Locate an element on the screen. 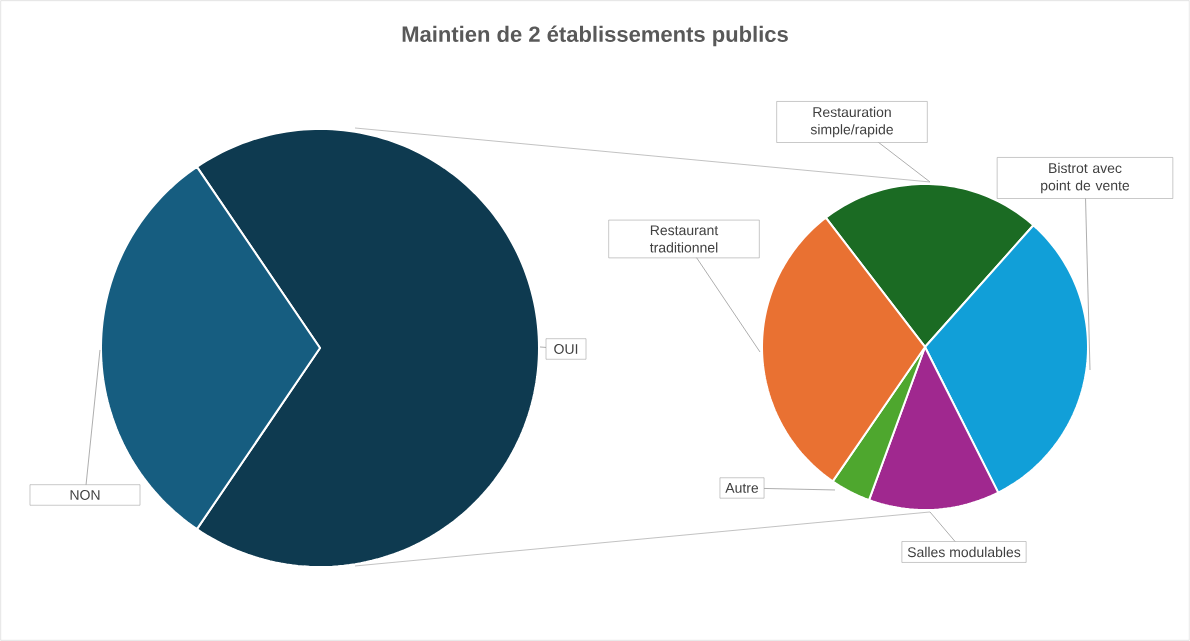 The height and width of the screenshot is (641, 1190). slice-label: Autre is located at coordinates (742, 488).